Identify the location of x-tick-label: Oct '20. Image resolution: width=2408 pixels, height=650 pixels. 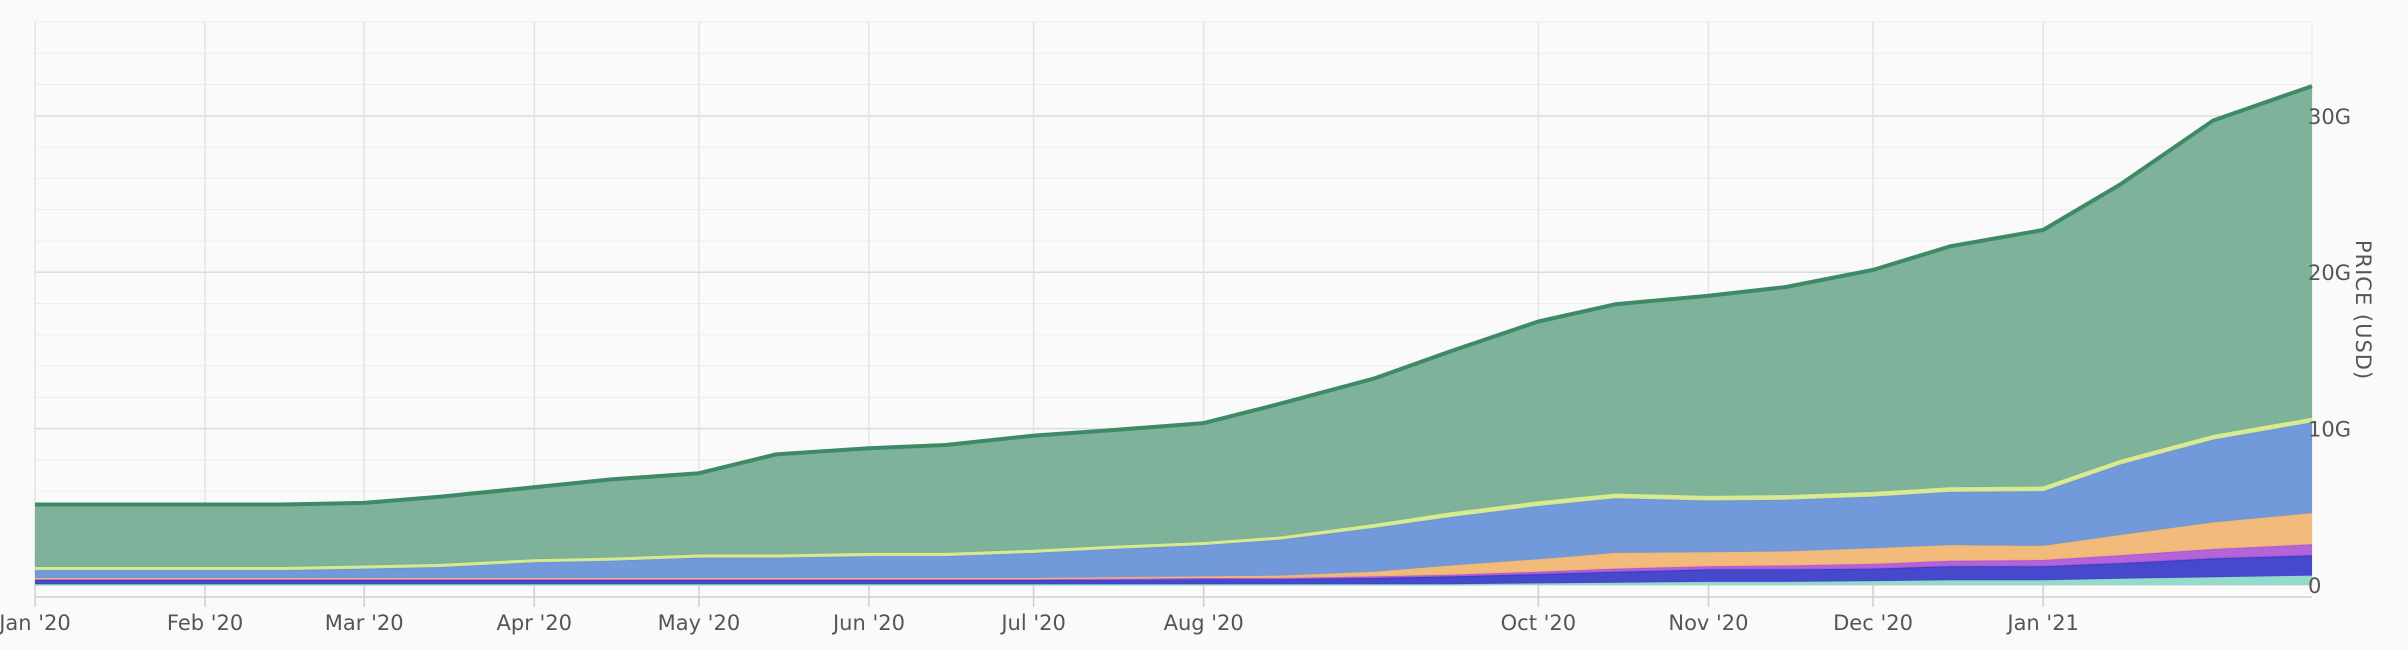
(1538, 623).